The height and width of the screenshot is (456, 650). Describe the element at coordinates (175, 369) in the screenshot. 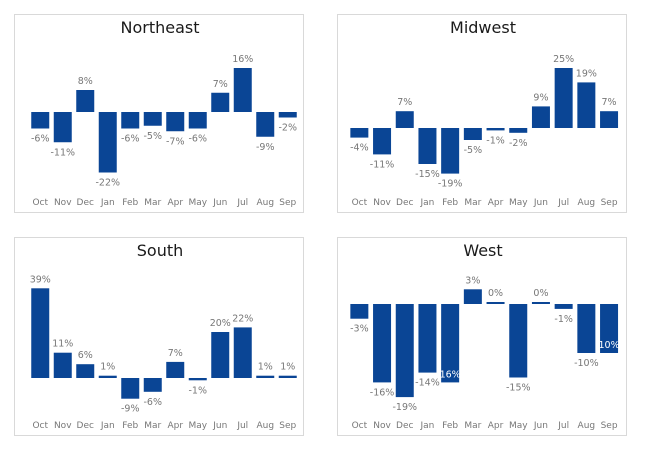

I see `bar-apr` at that location.